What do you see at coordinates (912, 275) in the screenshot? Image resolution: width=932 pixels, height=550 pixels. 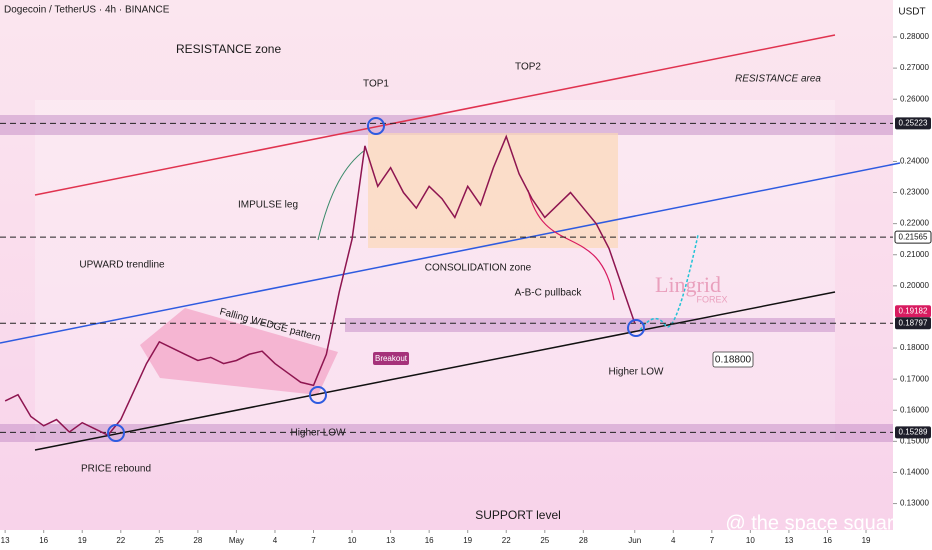 I see `price-axis` at bounding box center [912, 275].